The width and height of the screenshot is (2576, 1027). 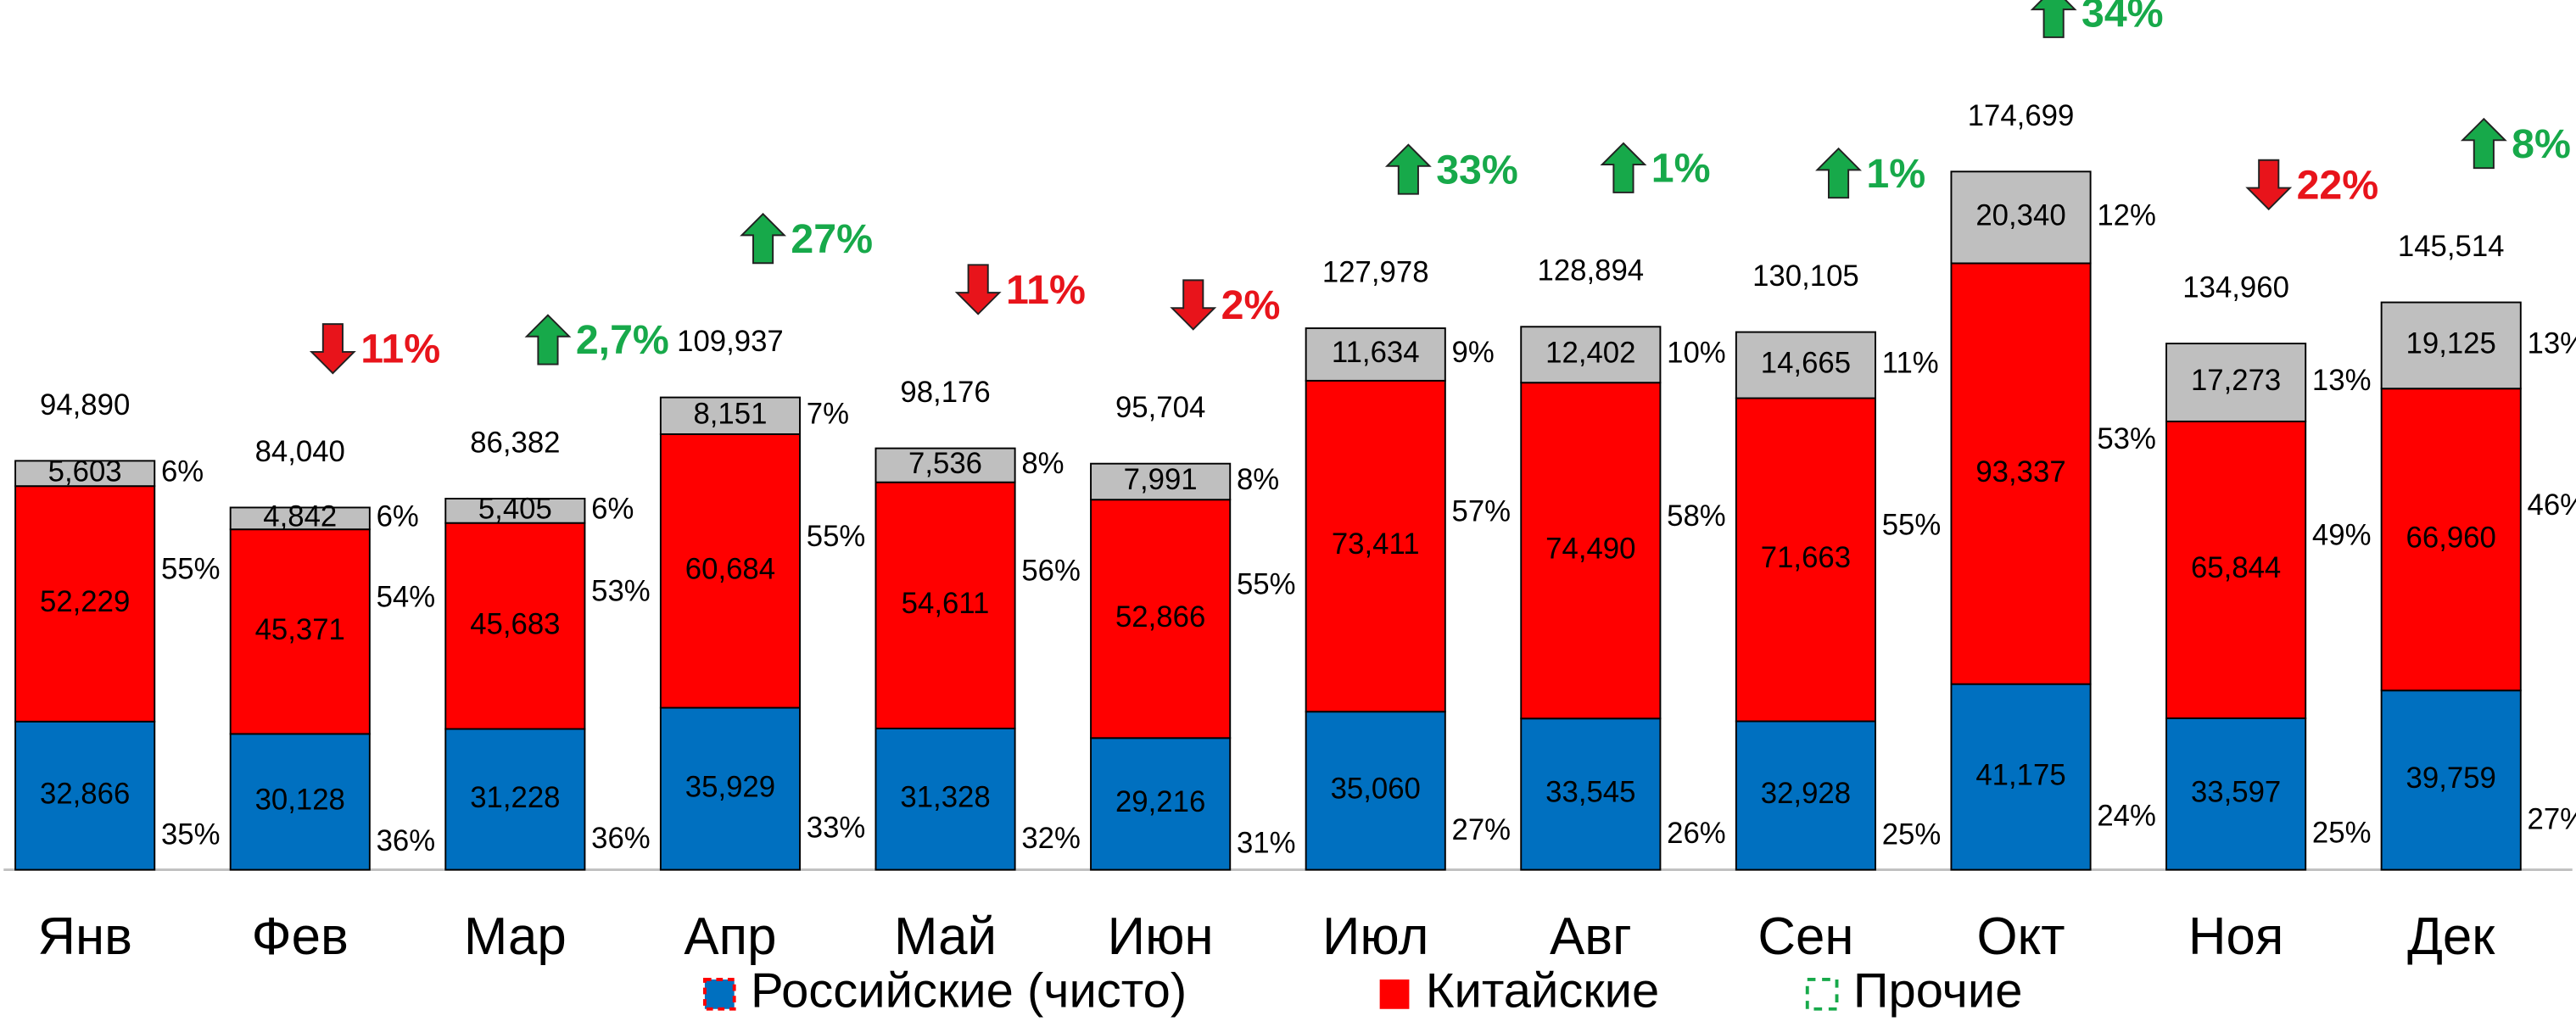 I want to click on change-label: 2,7%, so click(x=622, y=340).